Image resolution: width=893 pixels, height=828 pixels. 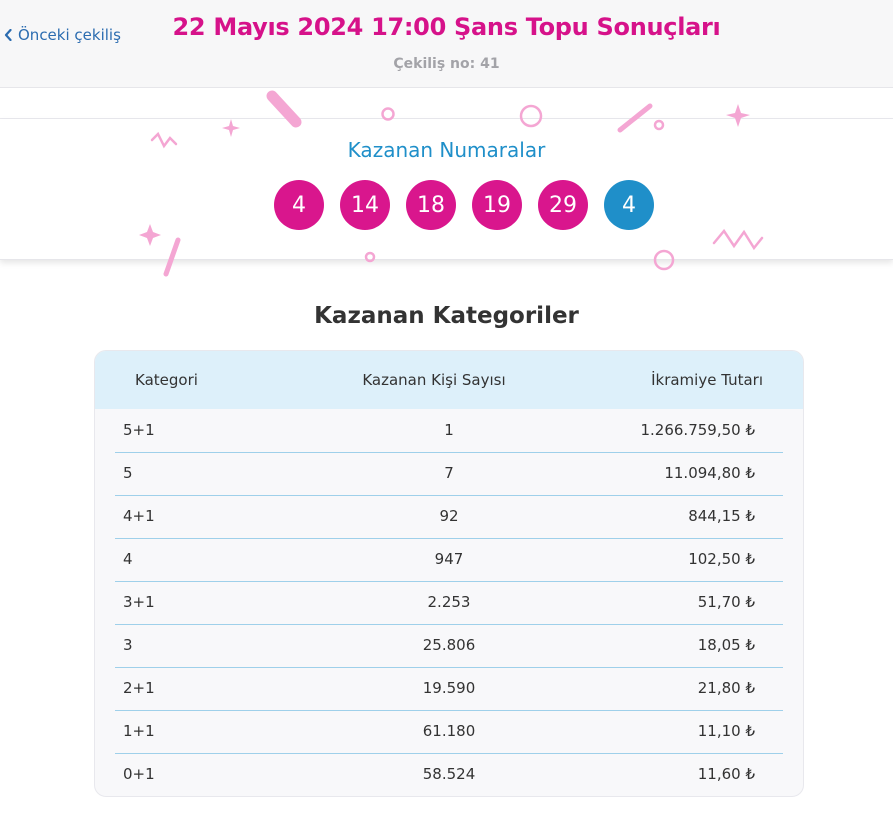 What do you see at coordinates (431, 205) in the screenshot?
I see `number-ball: 18` at bounding box center [431, 205].